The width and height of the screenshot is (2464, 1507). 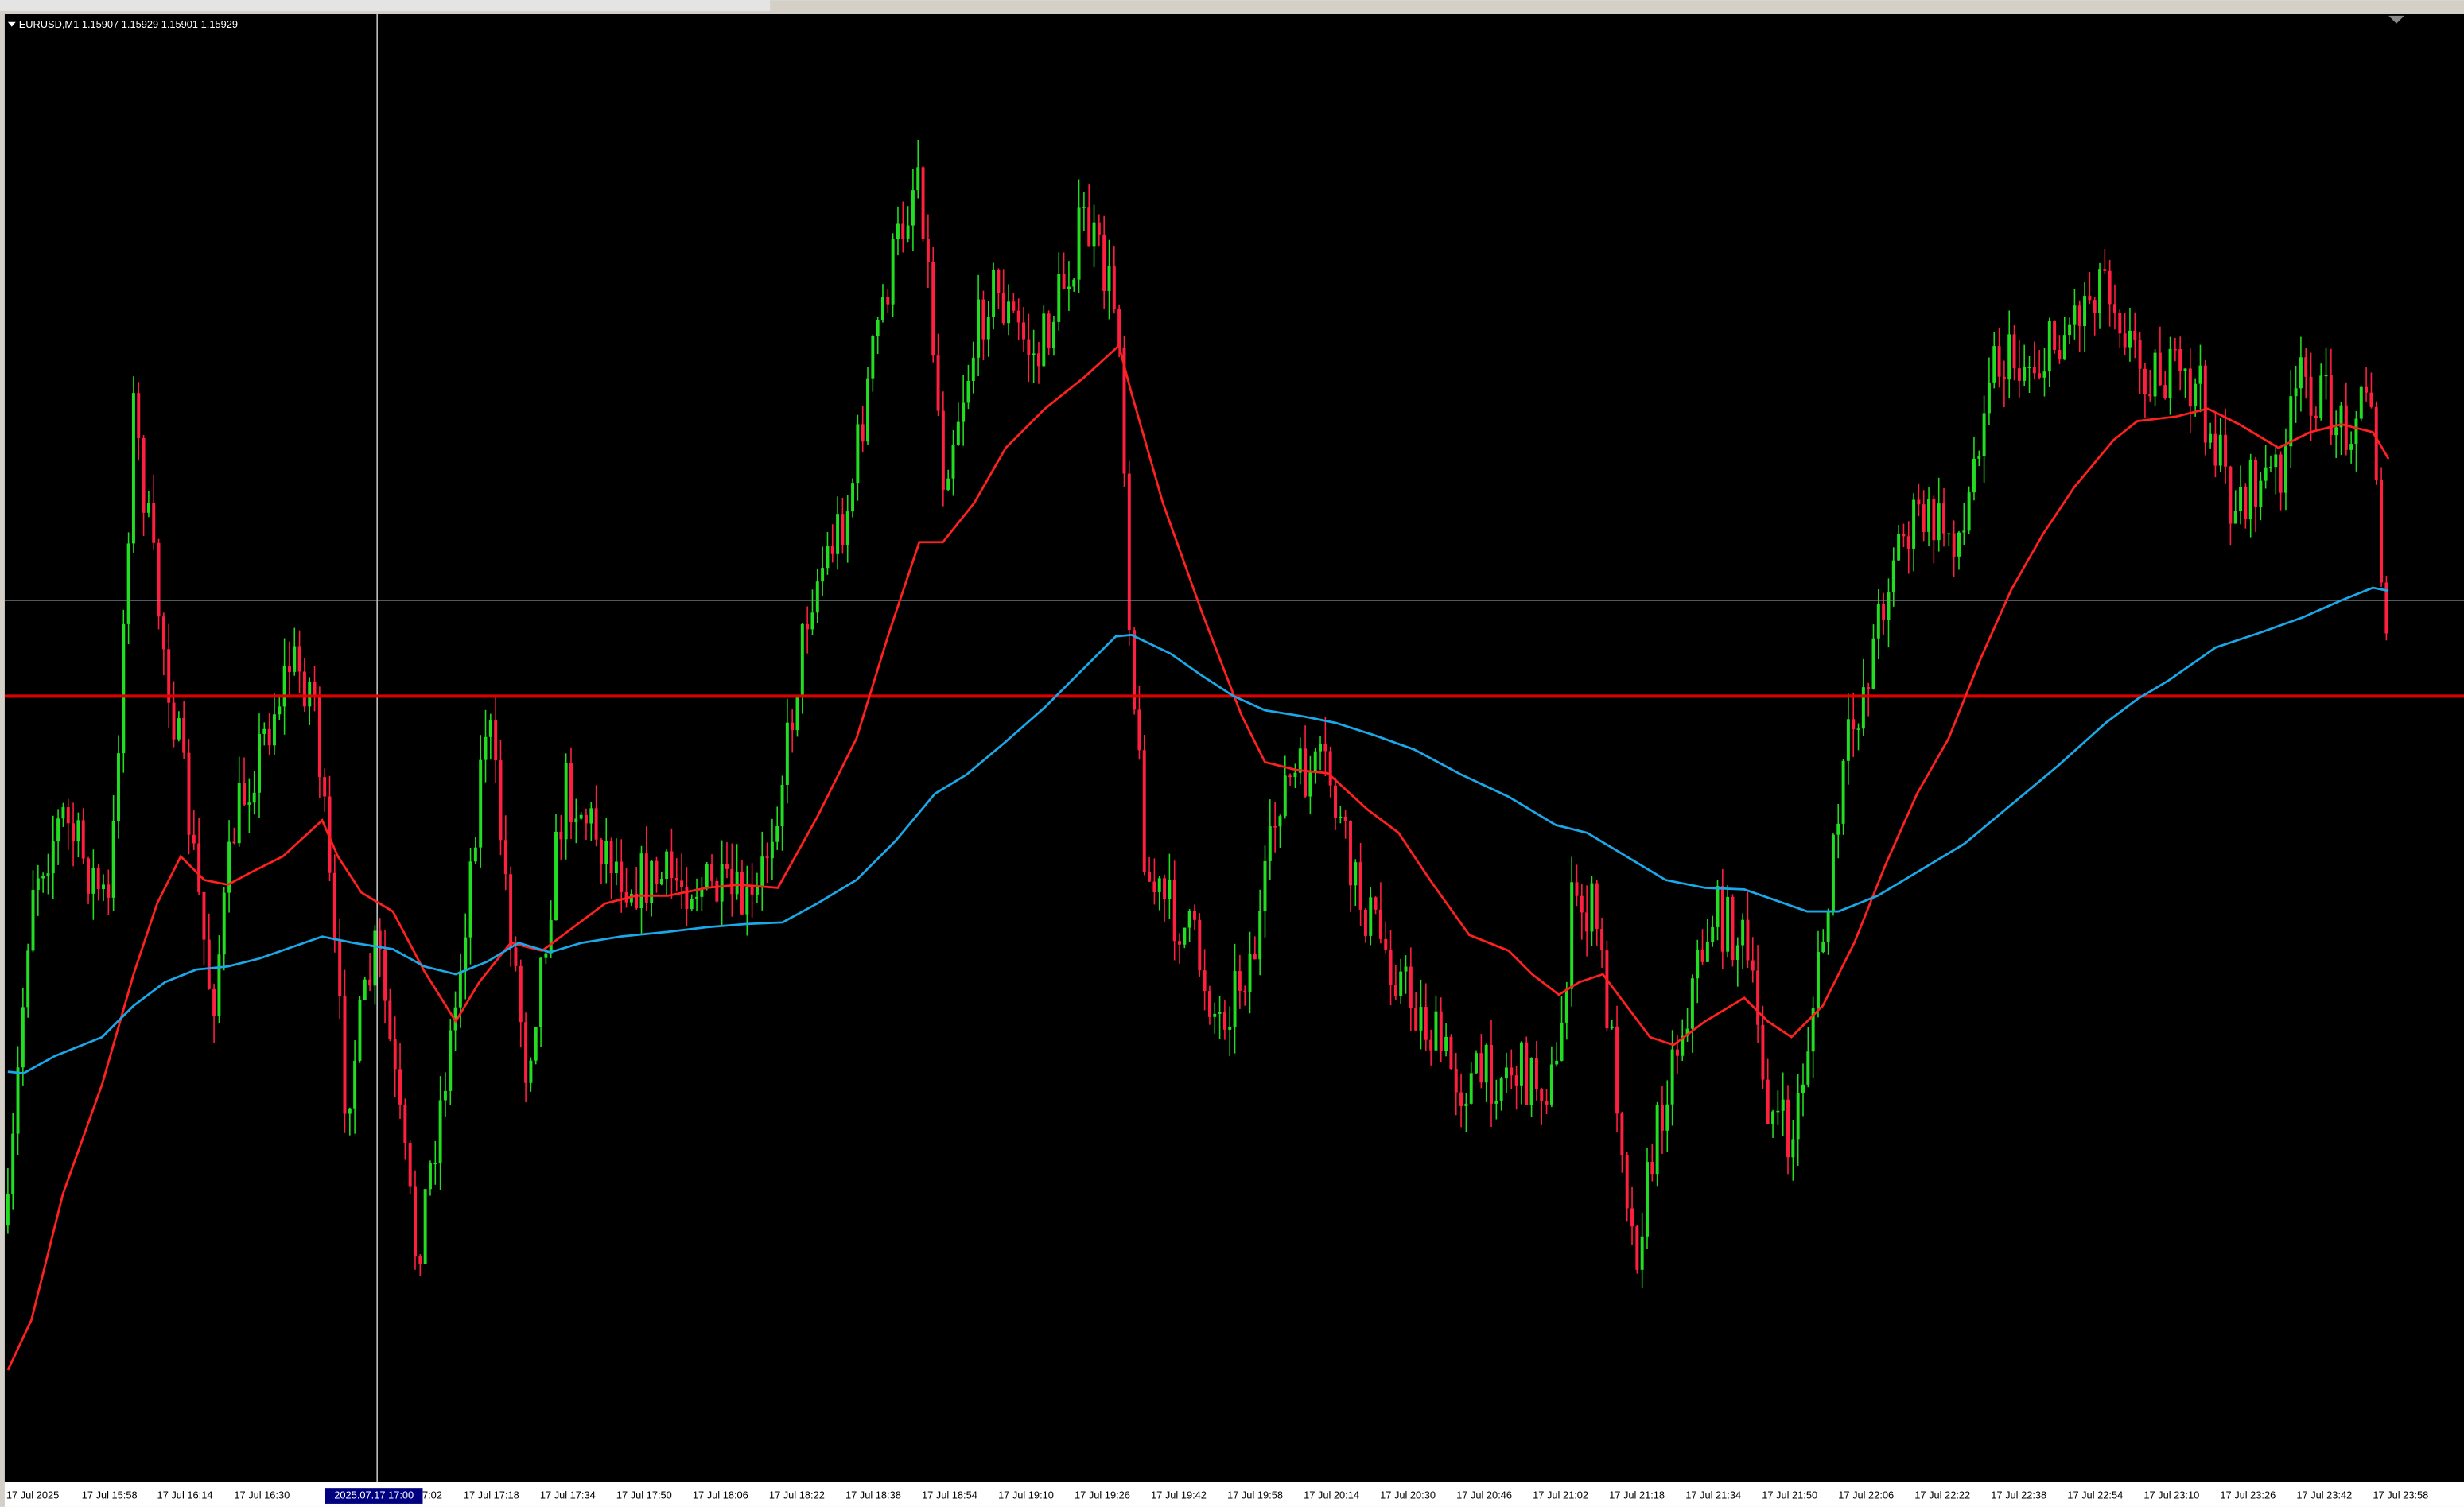 I want to click on time-label: 17 Jul 23:26, so click(x=2248, y=1495).